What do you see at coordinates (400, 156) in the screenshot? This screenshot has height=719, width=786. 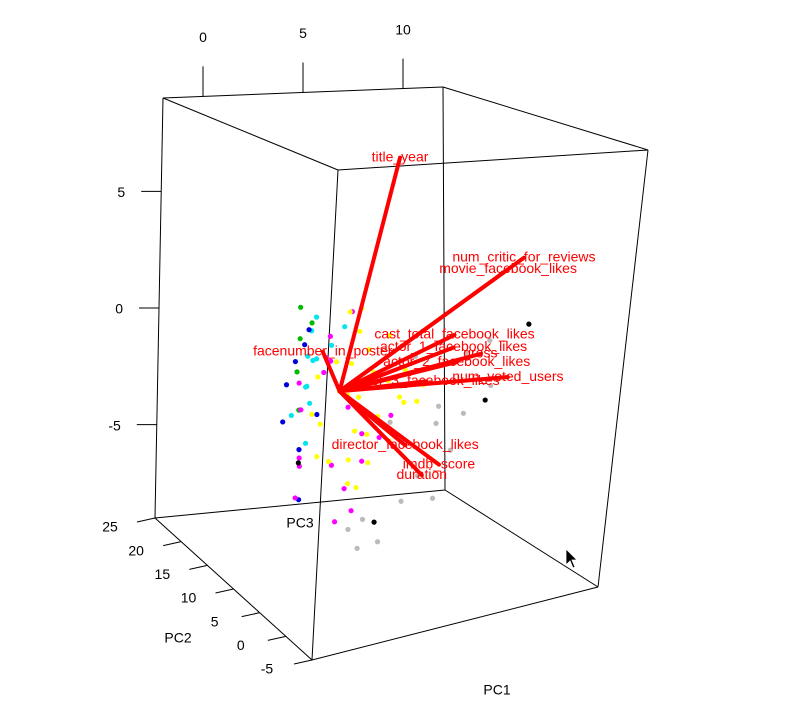 I see `loading-label: title_year` at bounding box center [400, 156].